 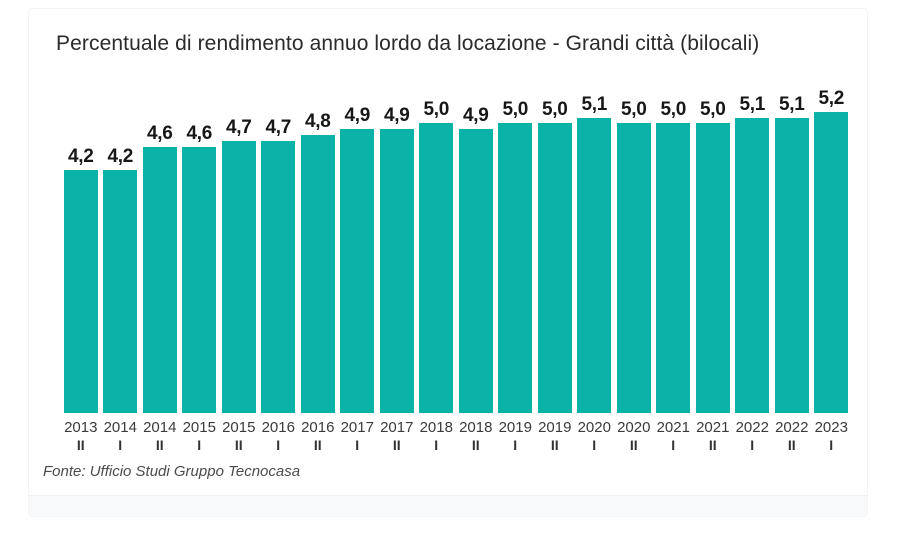 What do you see at coordinates (448, 505) in the screenshot?
I see `footer-strip` at bounding box center [448, 505].